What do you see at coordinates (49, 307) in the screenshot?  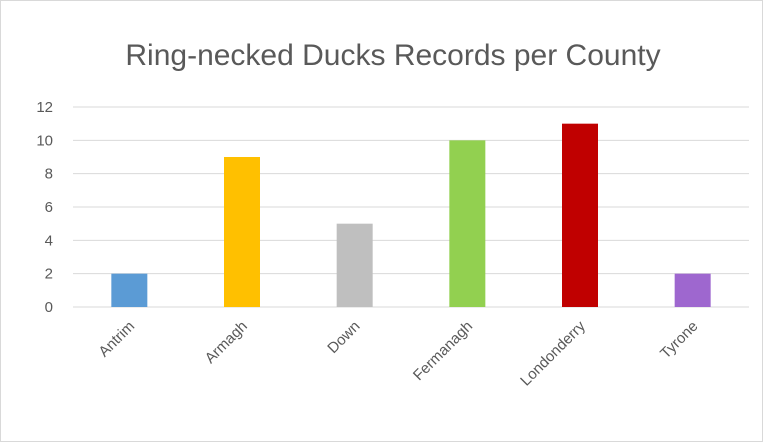 I see `y-tick-label: 0` at bounding box center [49, 307].